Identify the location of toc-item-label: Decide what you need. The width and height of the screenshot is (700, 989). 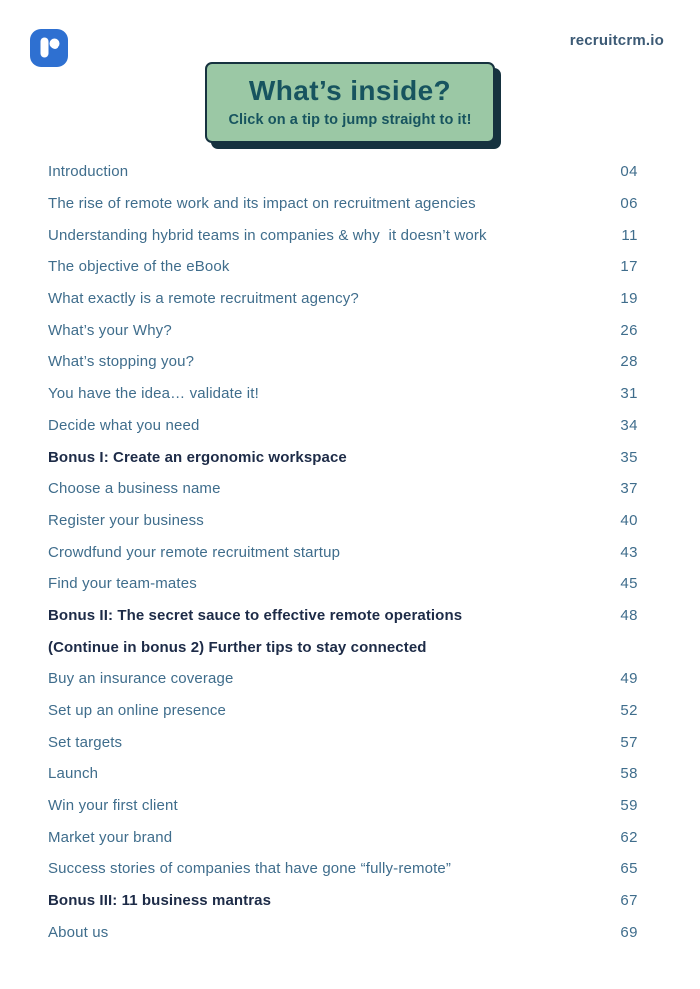
(124, 425).